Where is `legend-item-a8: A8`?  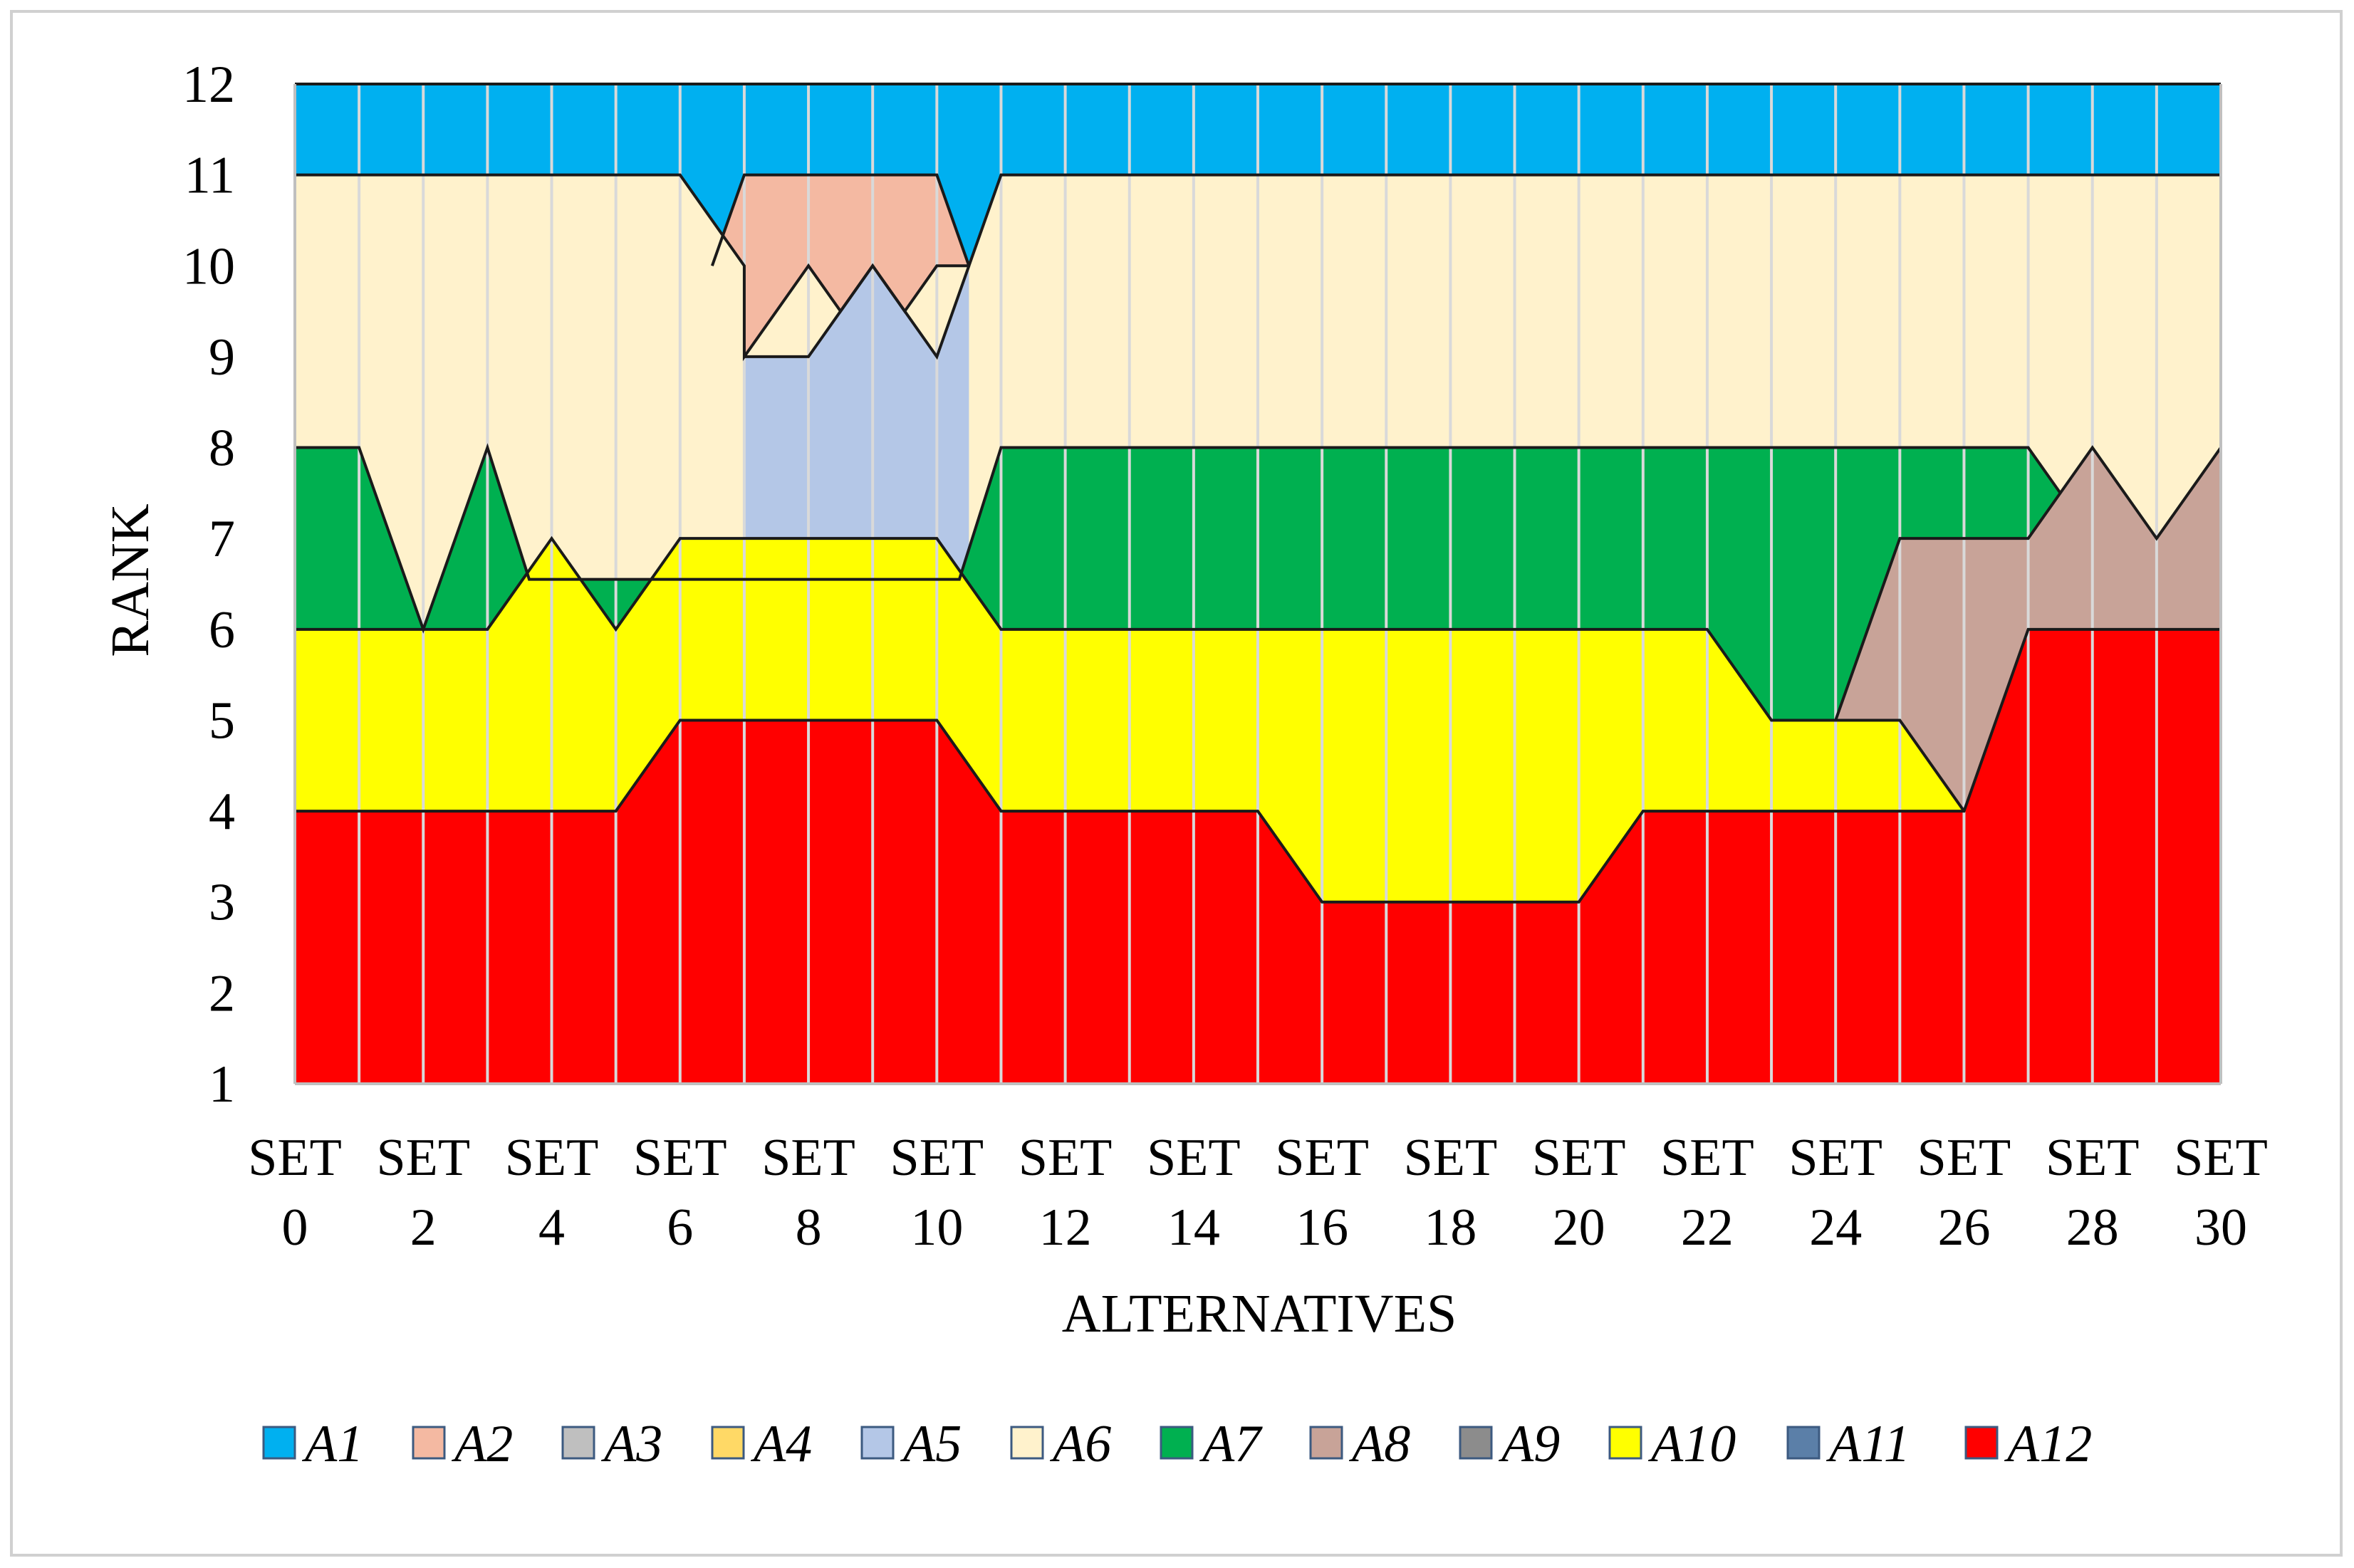
legend-item-a8: A8 is located at coordinates (1359, 1444).